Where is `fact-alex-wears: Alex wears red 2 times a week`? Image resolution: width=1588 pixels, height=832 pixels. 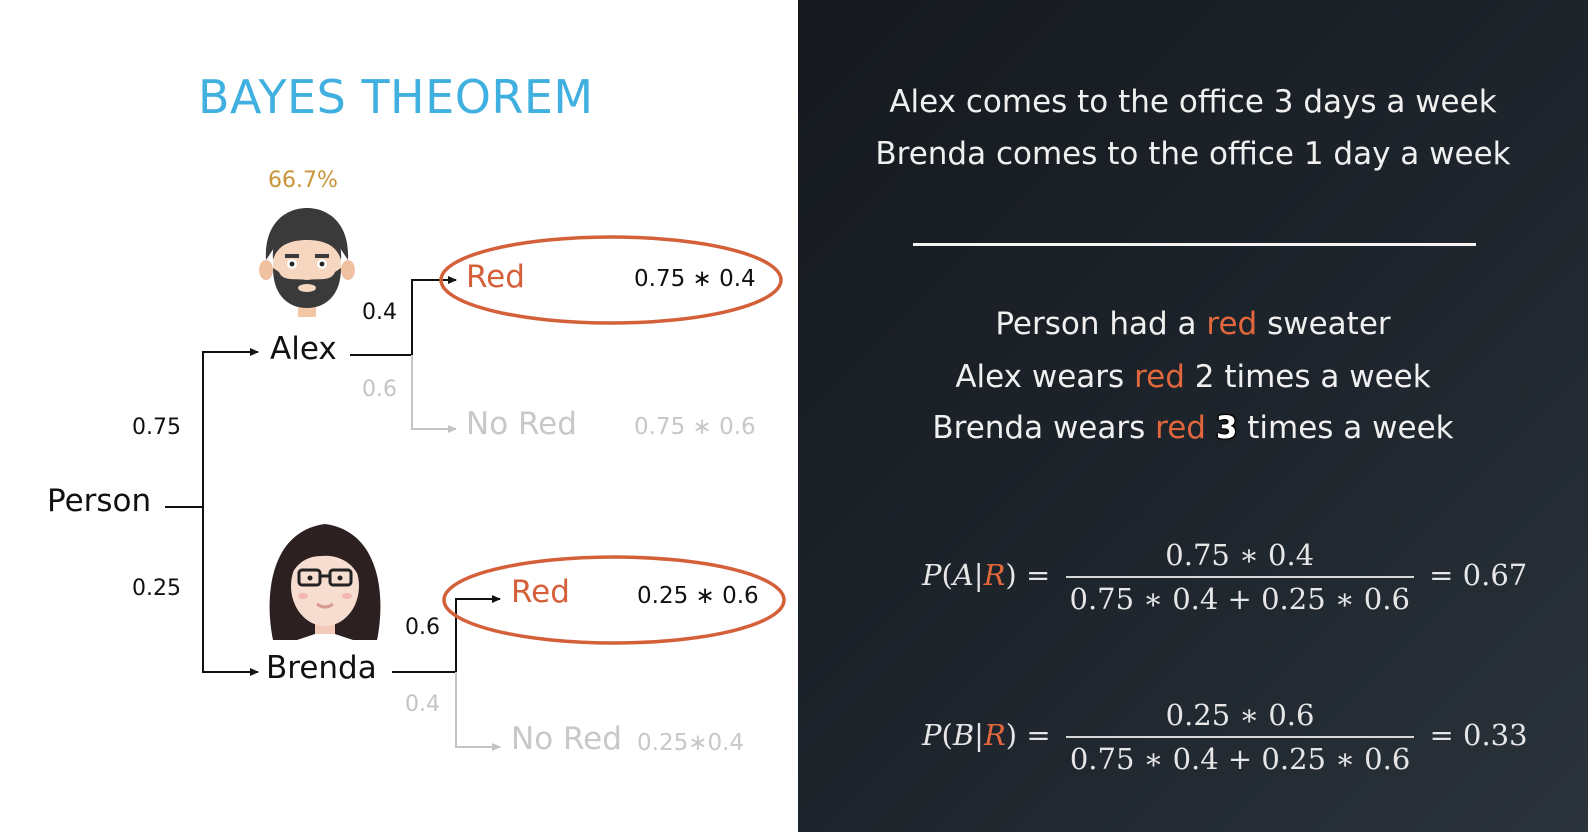
fact-alex-wears: Alex wears red 2 times a week is located at coordinates (1193, 377).